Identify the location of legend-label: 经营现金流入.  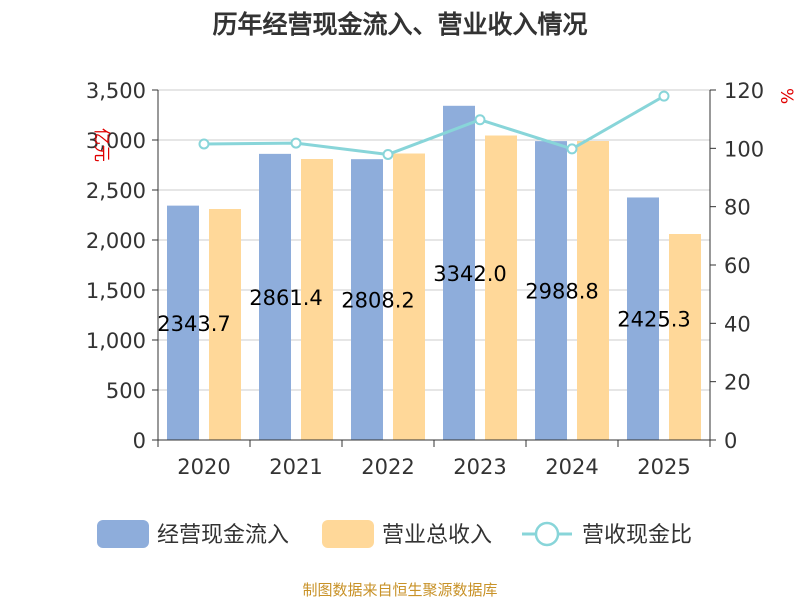
(223, 535).